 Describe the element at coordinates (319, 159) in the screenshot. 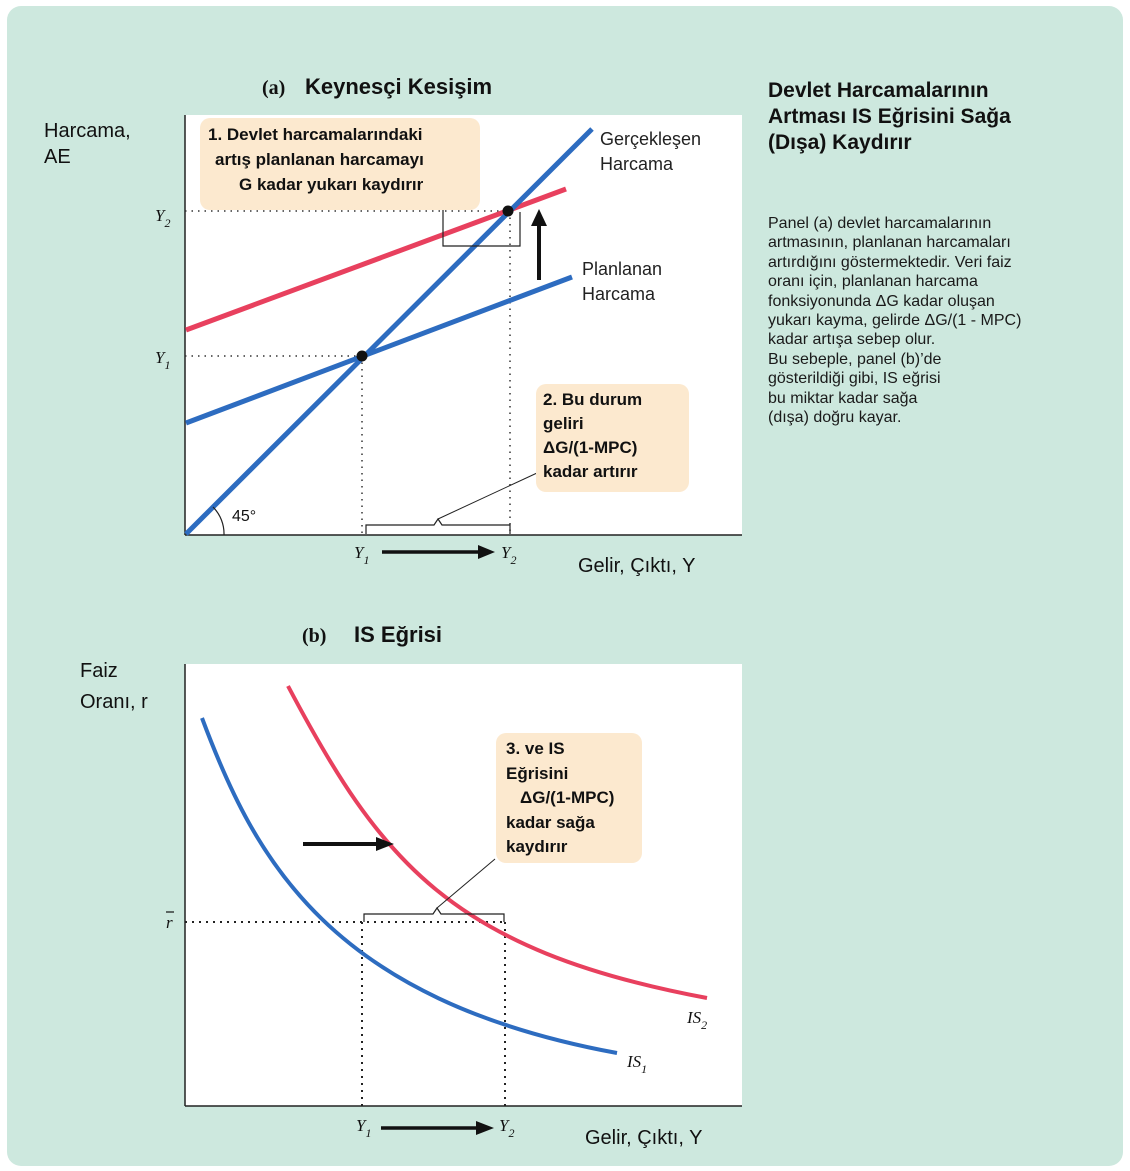

I see `callout-1-line: artış planlanan harcamayı` at that location.